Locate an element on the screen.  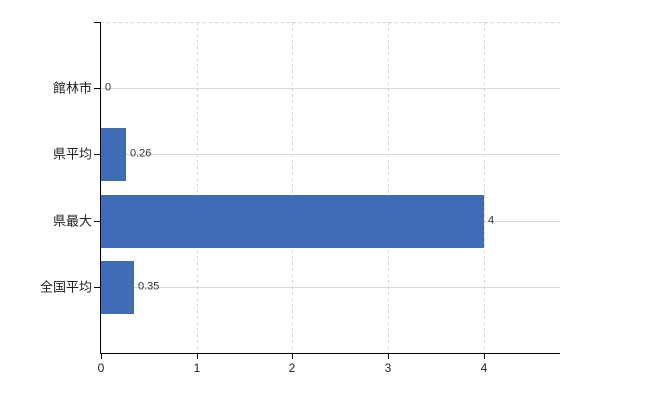
category-label: 全国平均 is located at coordinates (65, 287).